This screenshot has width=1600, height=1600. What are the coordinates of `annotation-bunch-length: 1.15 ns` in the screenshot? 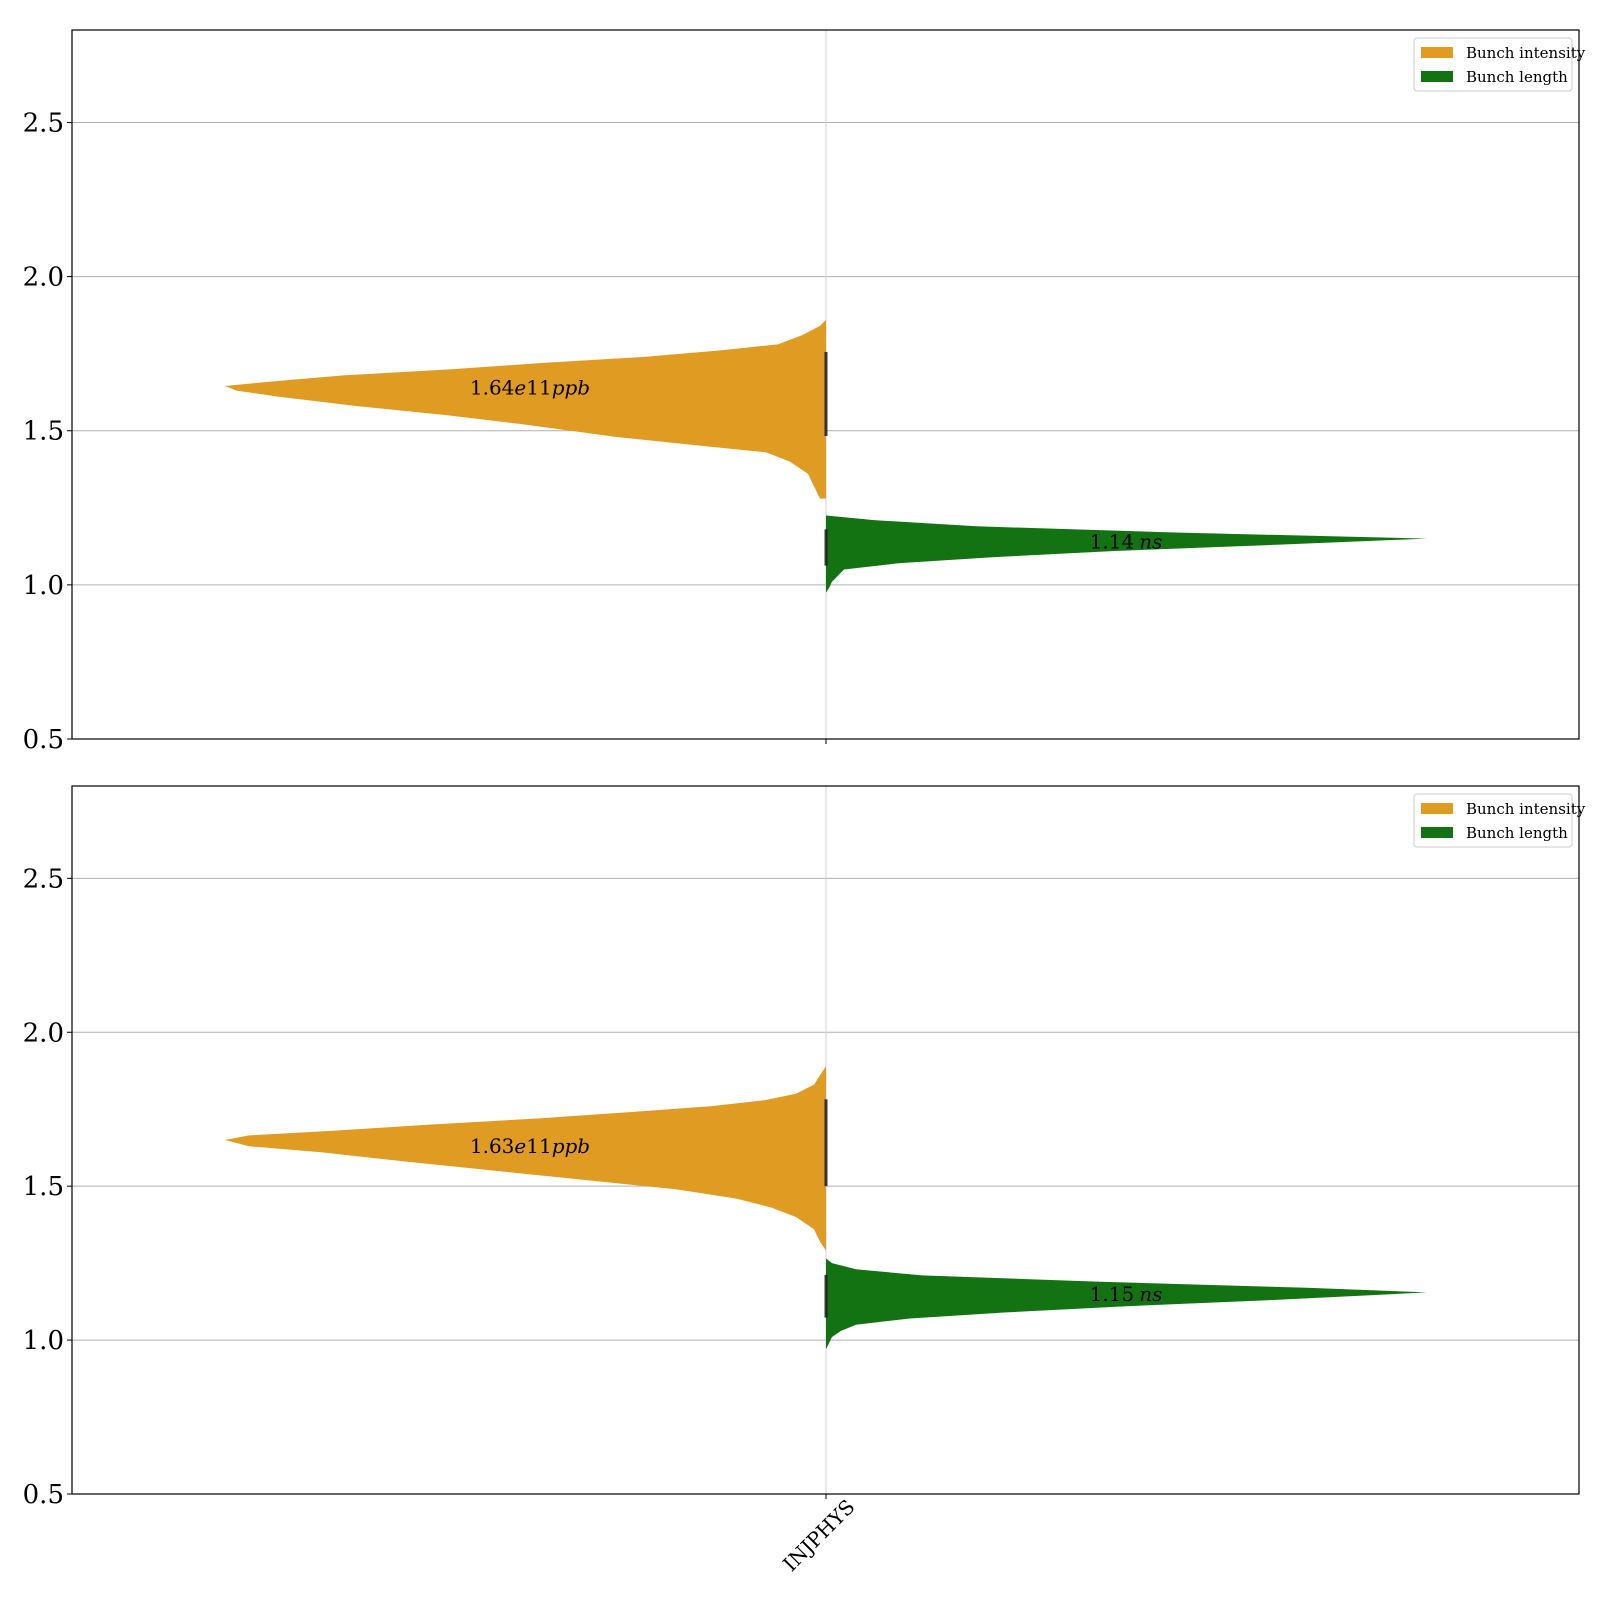 It's located at (1126, 1294).